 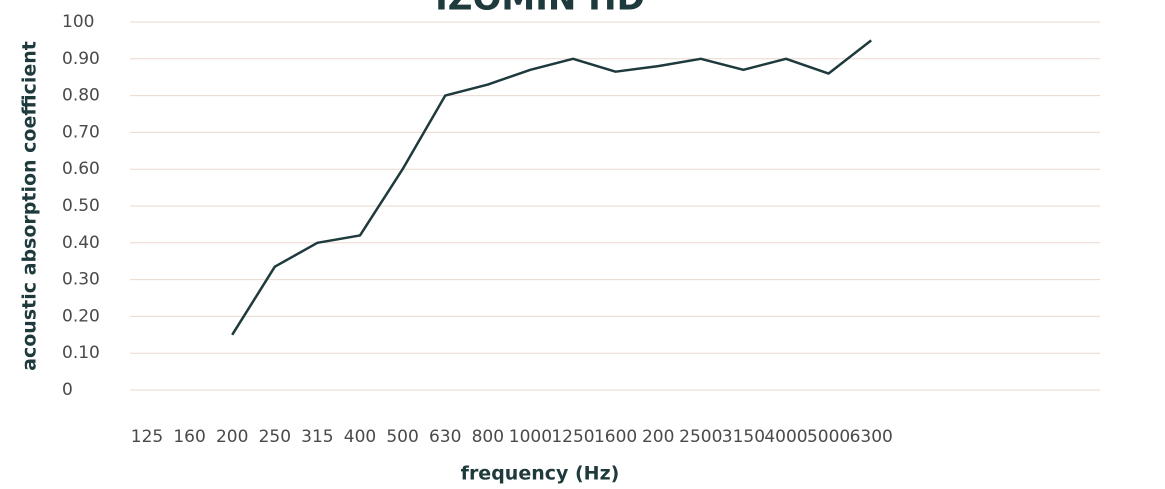 What do you see at coordinates (81, 280) in the screenshot?
I see `y-tick-label: 0.30` at bounding box center [81, 280].